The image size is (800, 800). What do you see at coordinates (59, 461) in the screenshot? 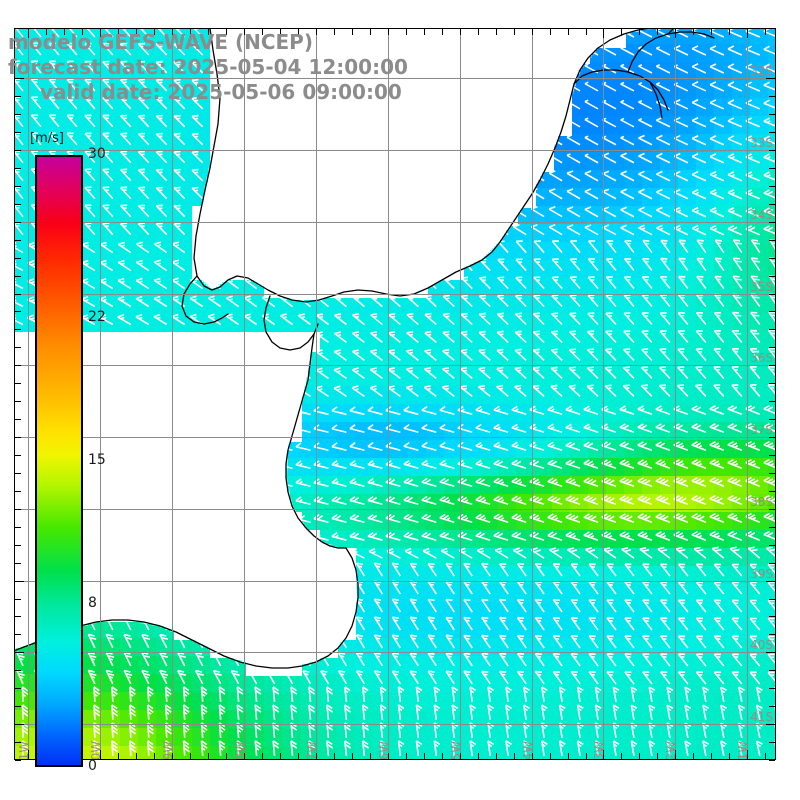
I see `colorbar` at bounding box center [59, 461].